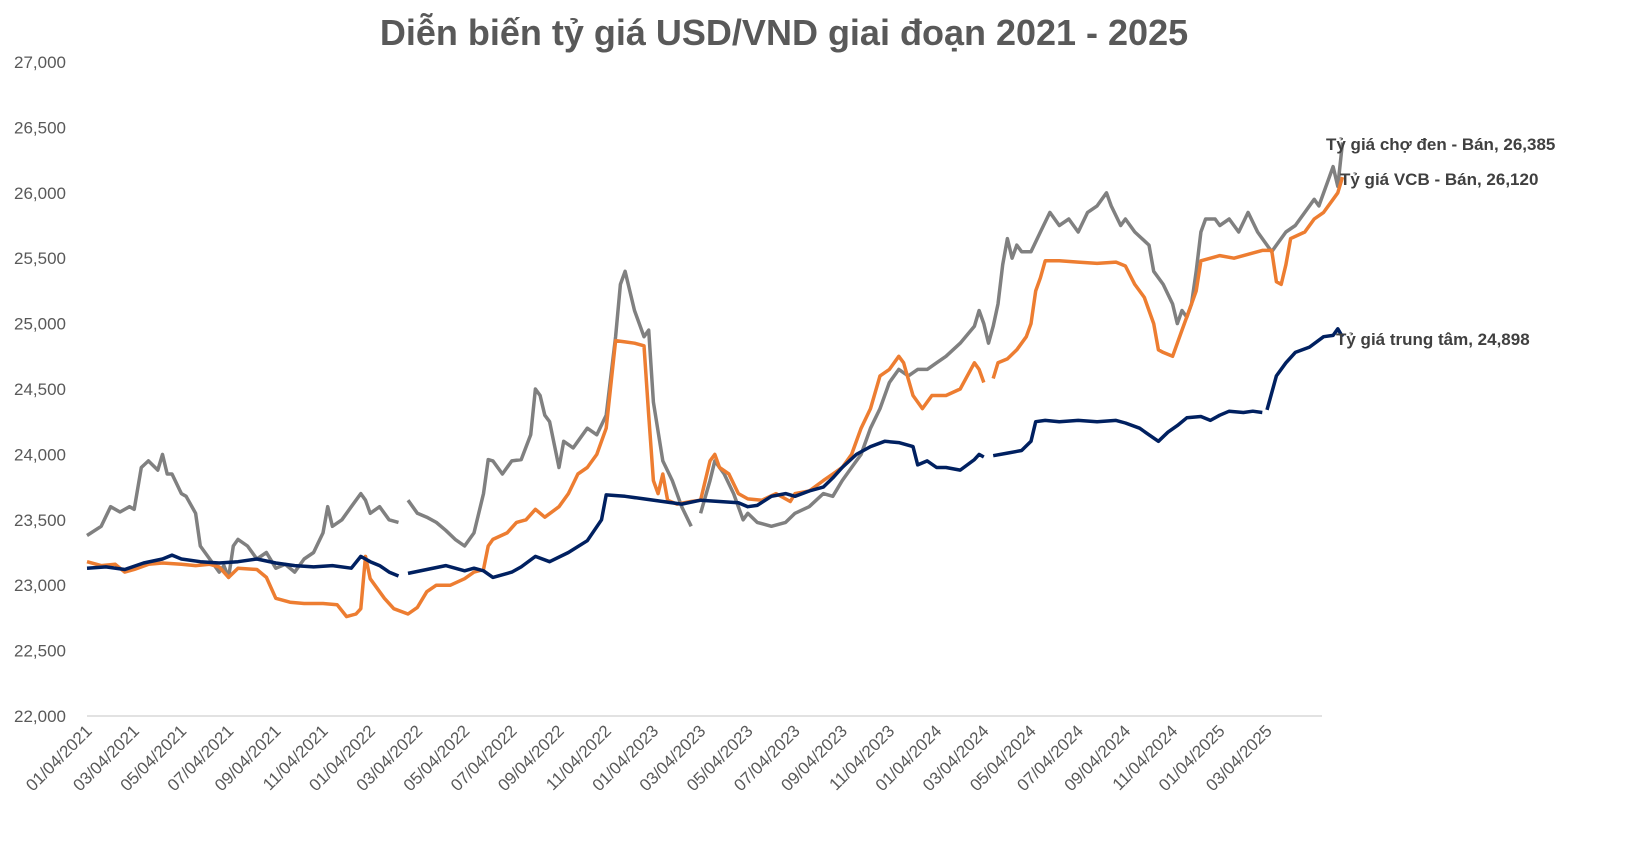  Describe the element at coordinates (40, 716) in the screenshot. I see `y-tick-label: 22,000` at that location.